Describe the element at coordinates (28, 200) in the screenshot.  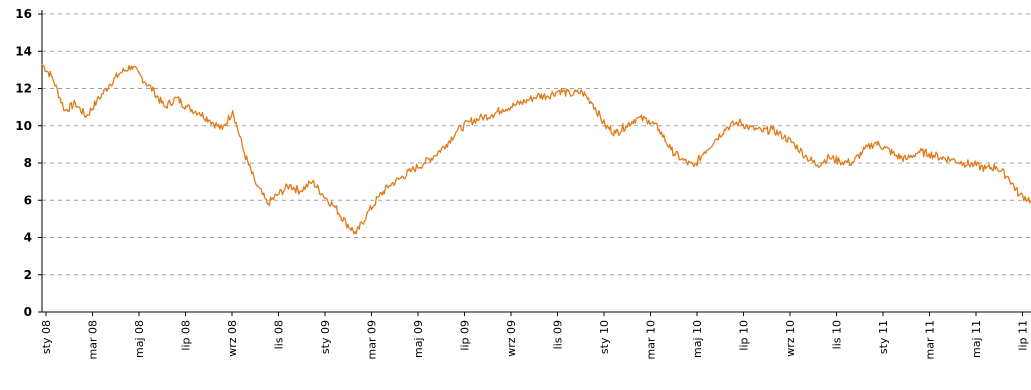
I see `y-tick-label: 6` at that location.